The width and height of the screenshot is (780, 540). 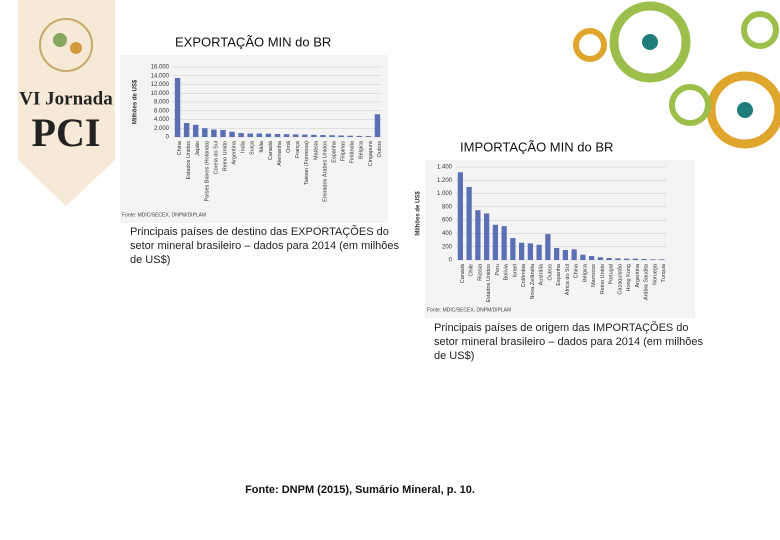 What do you see at coordinates (307, 163) in the screenshot?
I see `x-tick-label: Taiwan (Formosa)` at bounding box center [307, 163].